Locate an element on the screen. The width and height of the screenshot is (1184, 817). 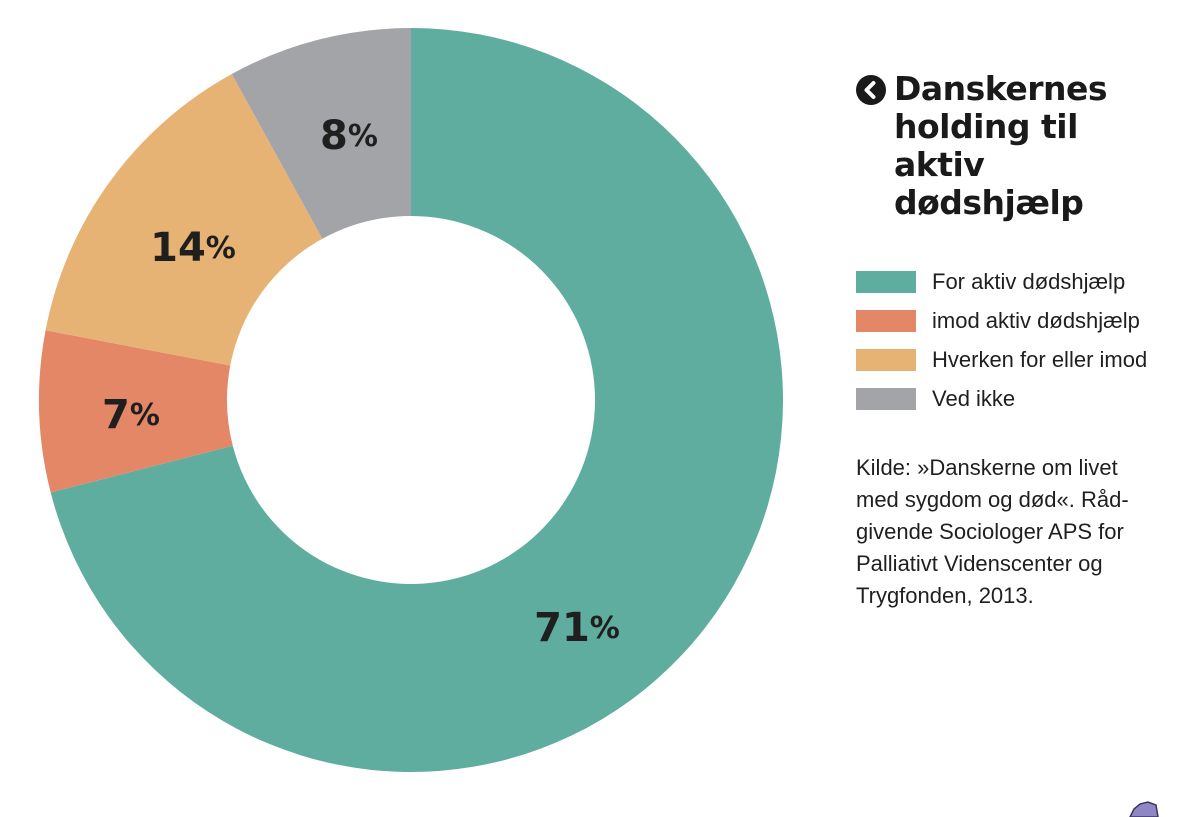
chart-title-line-1: Danskernes is located at coordinates (1001, 88).